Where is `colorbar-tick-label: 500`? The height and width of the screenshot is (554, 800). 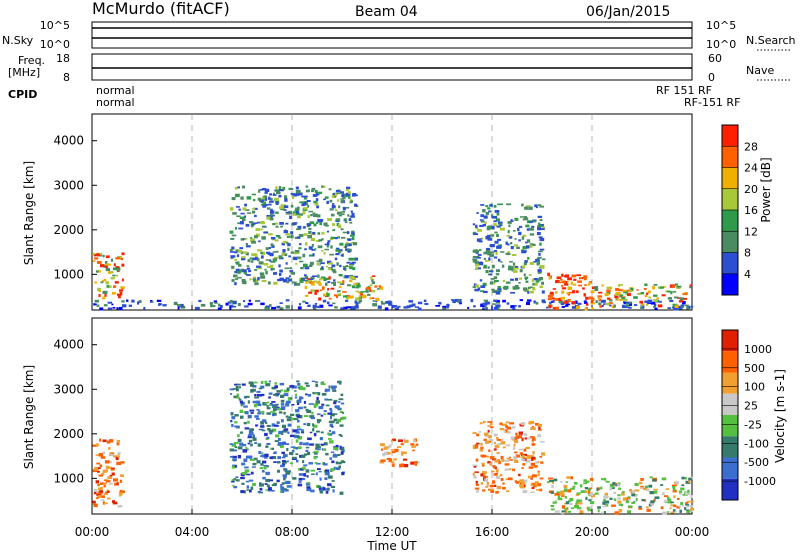 colorbar-tick-label: 500 is located at coordinates (754, 368).